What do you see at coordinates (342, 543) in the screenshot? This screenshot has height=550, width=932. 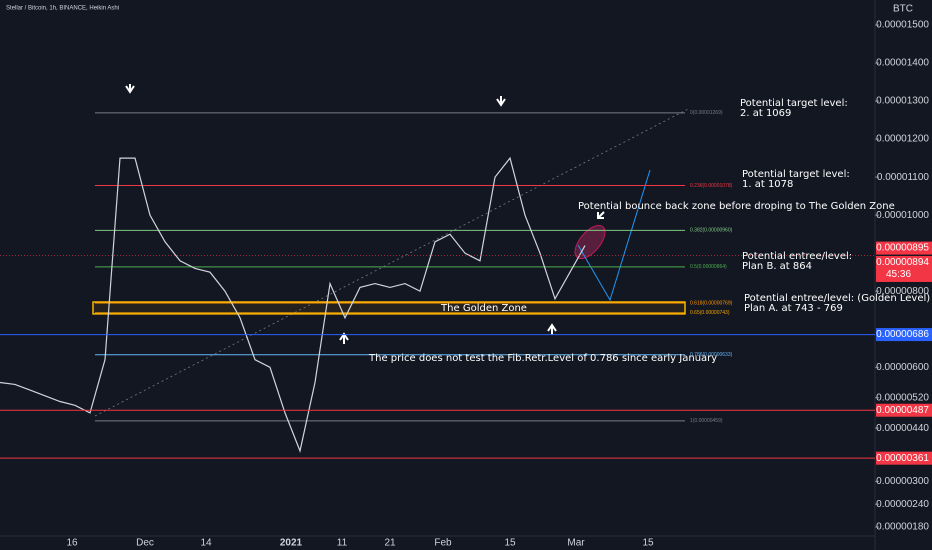 I see `x-tick-label: 11` at bounding box center [342, 543].